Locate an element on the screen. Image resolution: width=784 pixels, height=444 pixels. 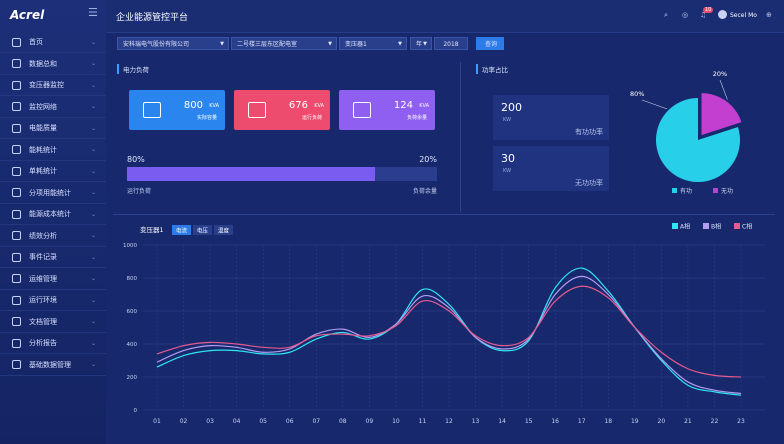
menu-label: 能源成本统计 is located at coordinates (50, 214).